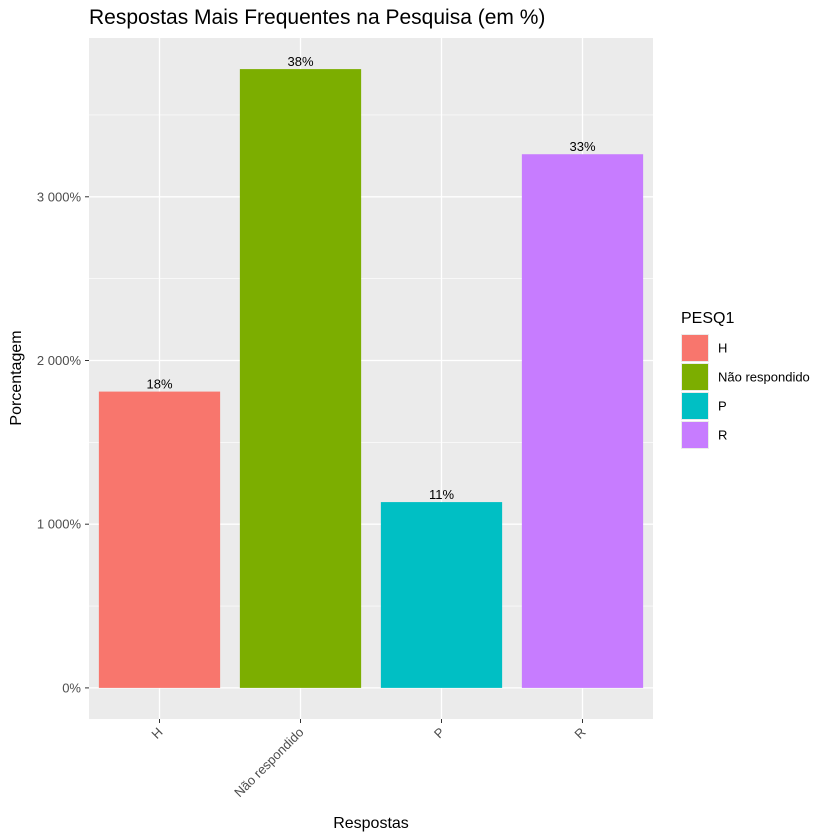 The image size is (840, 840). What do you see at coordinates (368, 759) in the screenshot?
I see `x-axis: H Não respondido P R` at bounding box center [368, 759].